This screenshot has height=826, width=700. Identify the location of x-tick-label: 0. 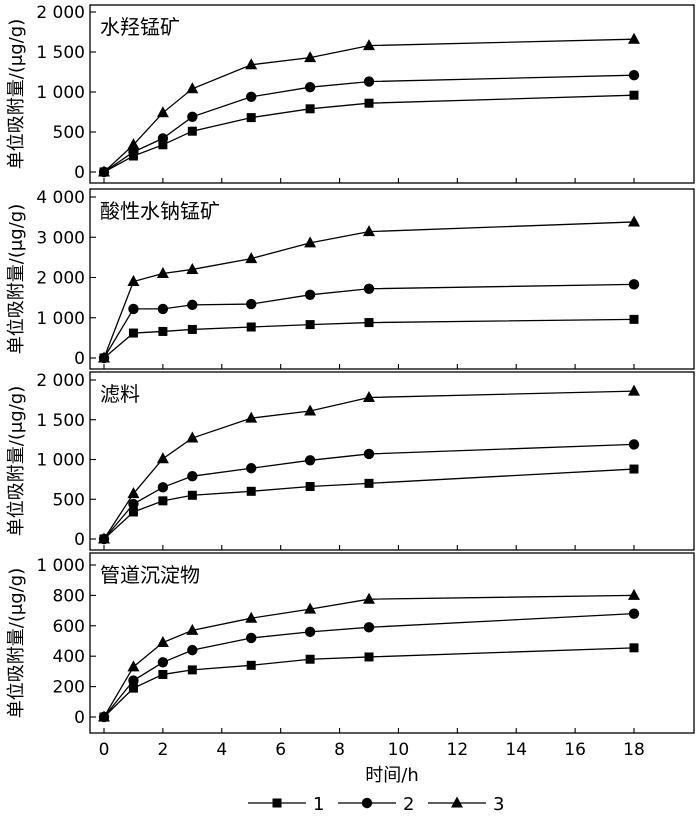
(104, 750).